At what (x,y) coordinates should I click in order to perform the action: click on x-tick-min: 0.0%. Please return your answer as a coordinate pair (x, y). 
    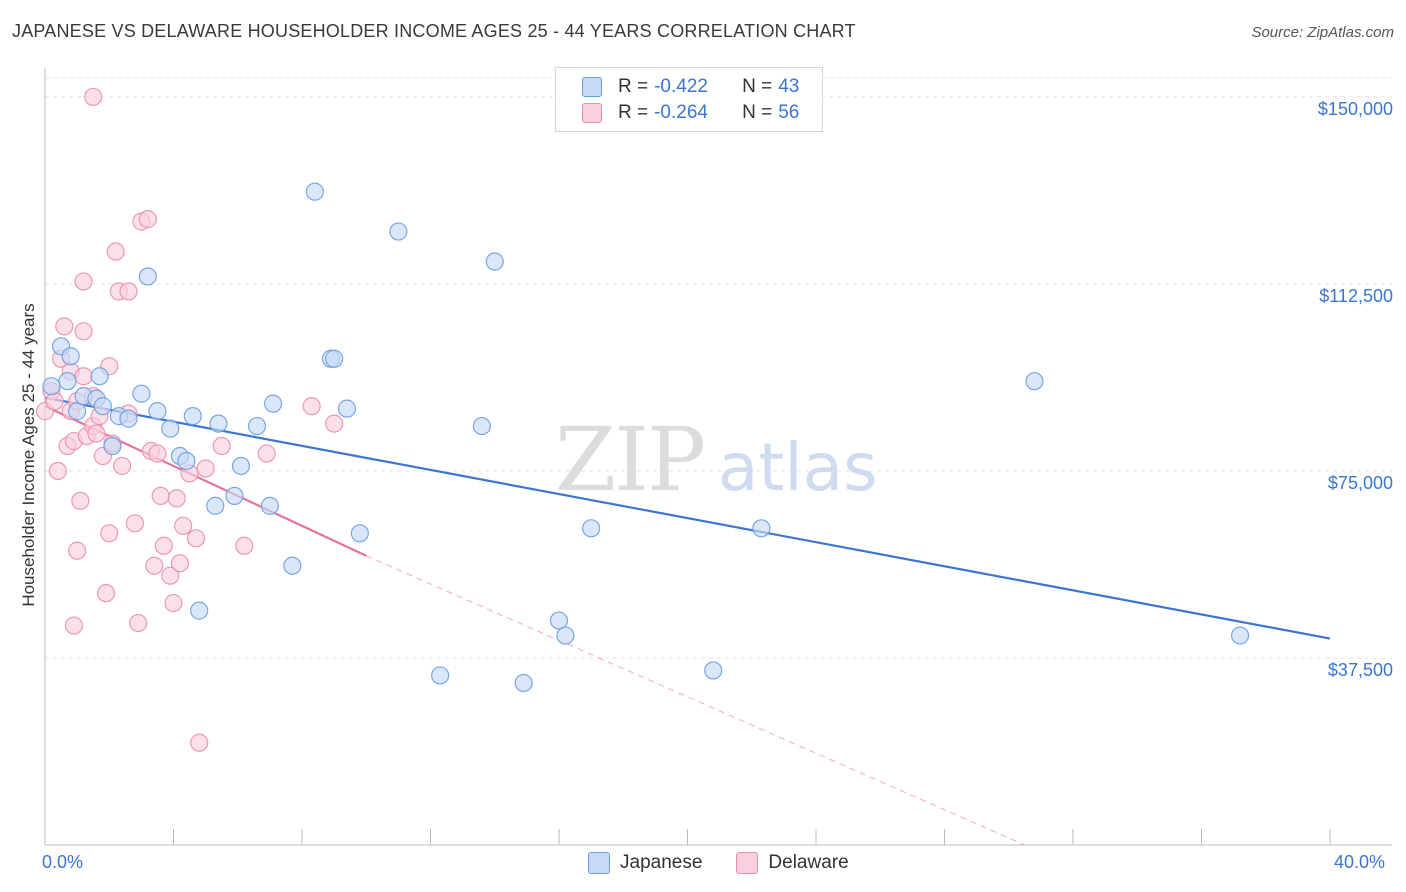
    Looking at the image, I should click on (63, 862).